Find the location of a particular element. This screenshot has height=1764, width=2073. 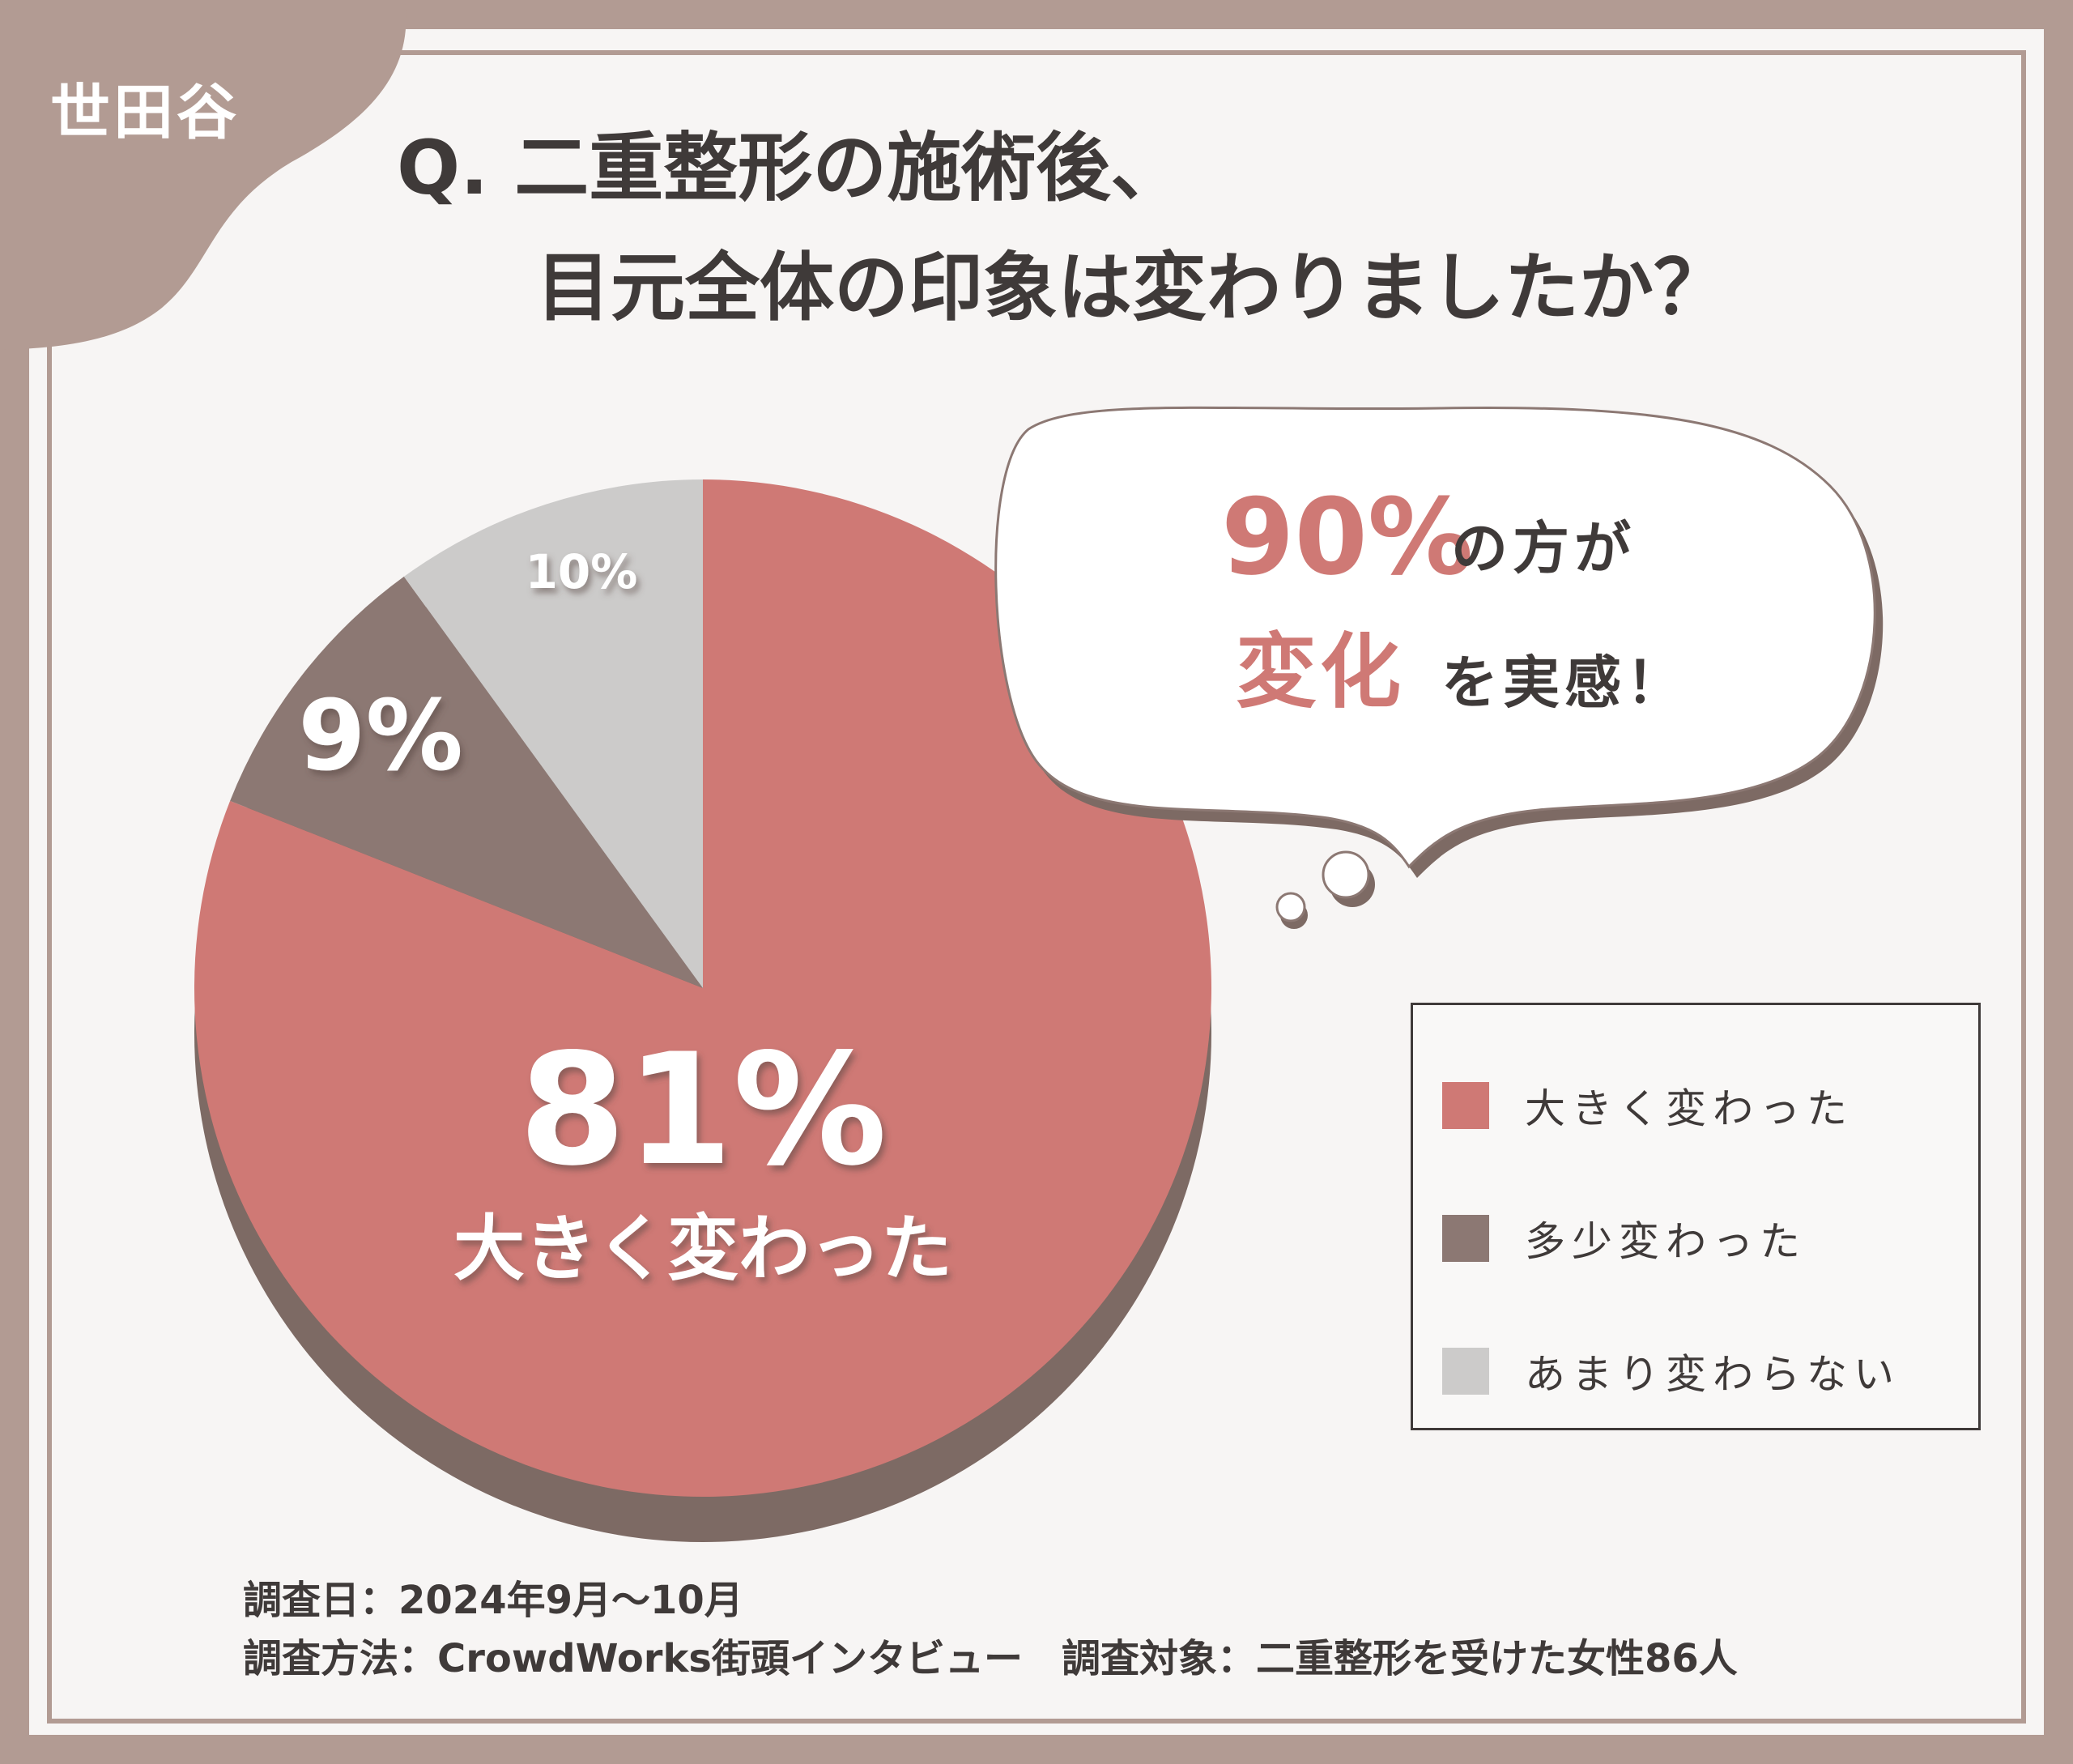

legend-label-3: あまり変わらない is located at coordinates (1713, 1374).